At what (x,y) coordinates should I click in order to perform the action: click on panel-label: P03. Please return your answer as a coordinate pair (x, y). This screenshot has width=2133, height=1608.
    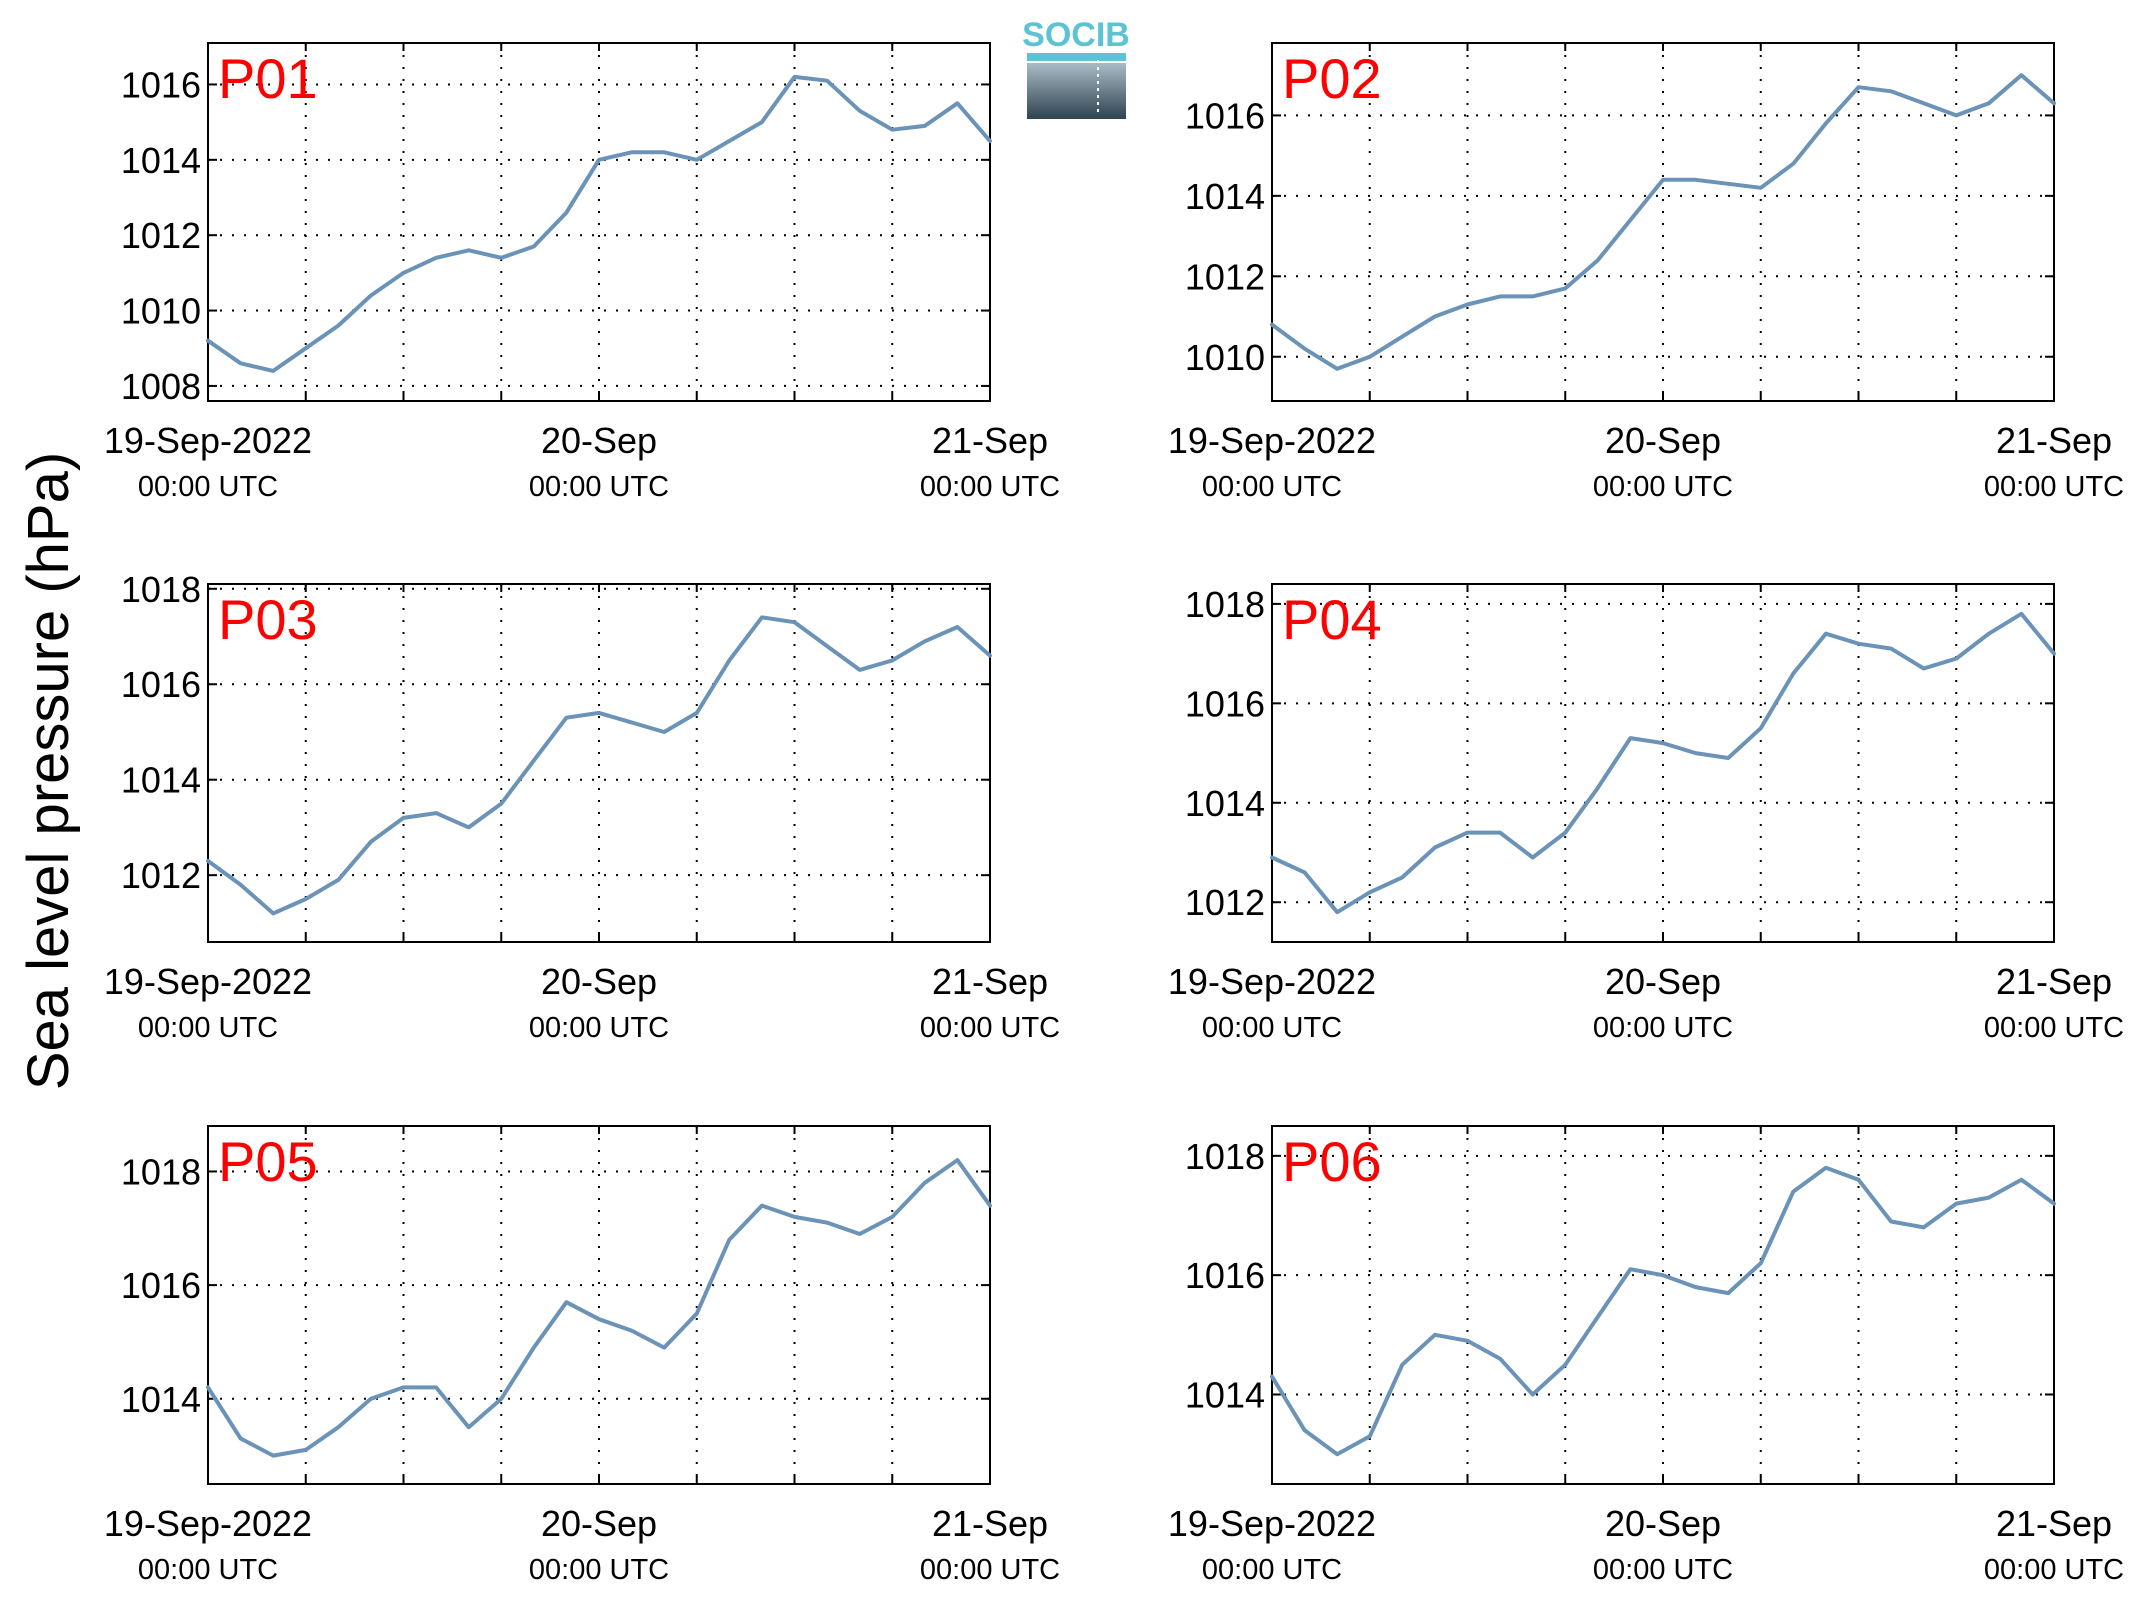
    Looking at the image, I should click on (268, 619).